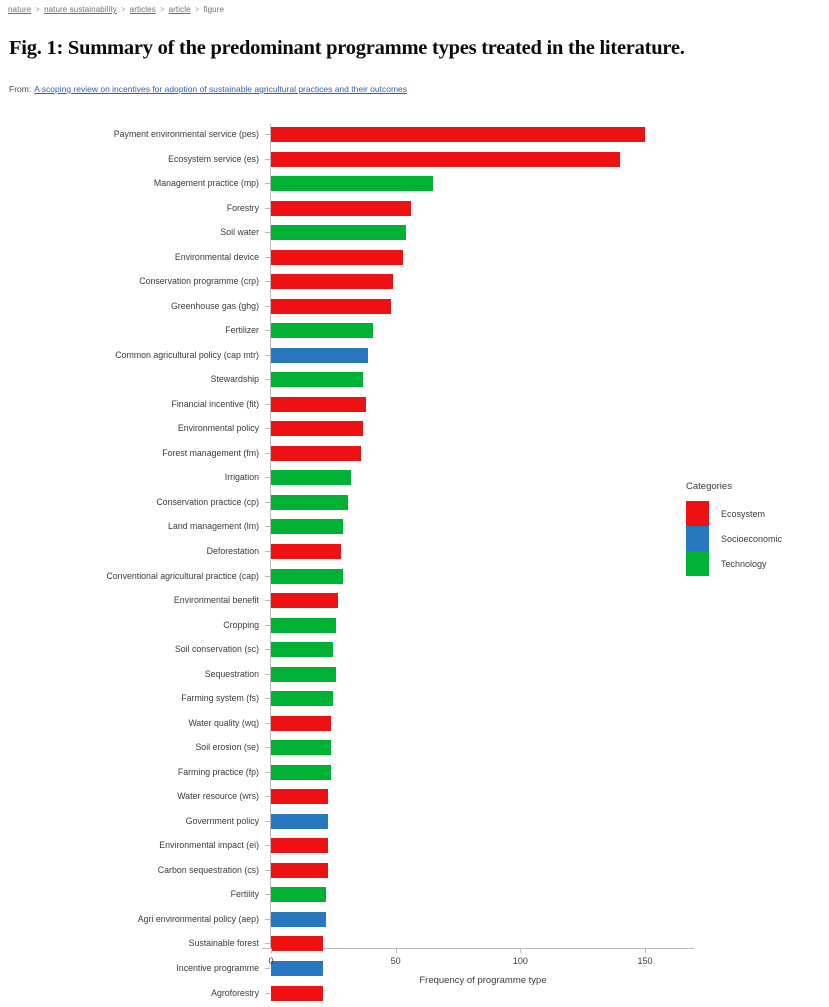 This screenshot has width=829, height=1007. What do you see at coordinates (414, 332) in the screenshot?
I see `bar-row: Fertilizer` at bounding box center [414, 332].